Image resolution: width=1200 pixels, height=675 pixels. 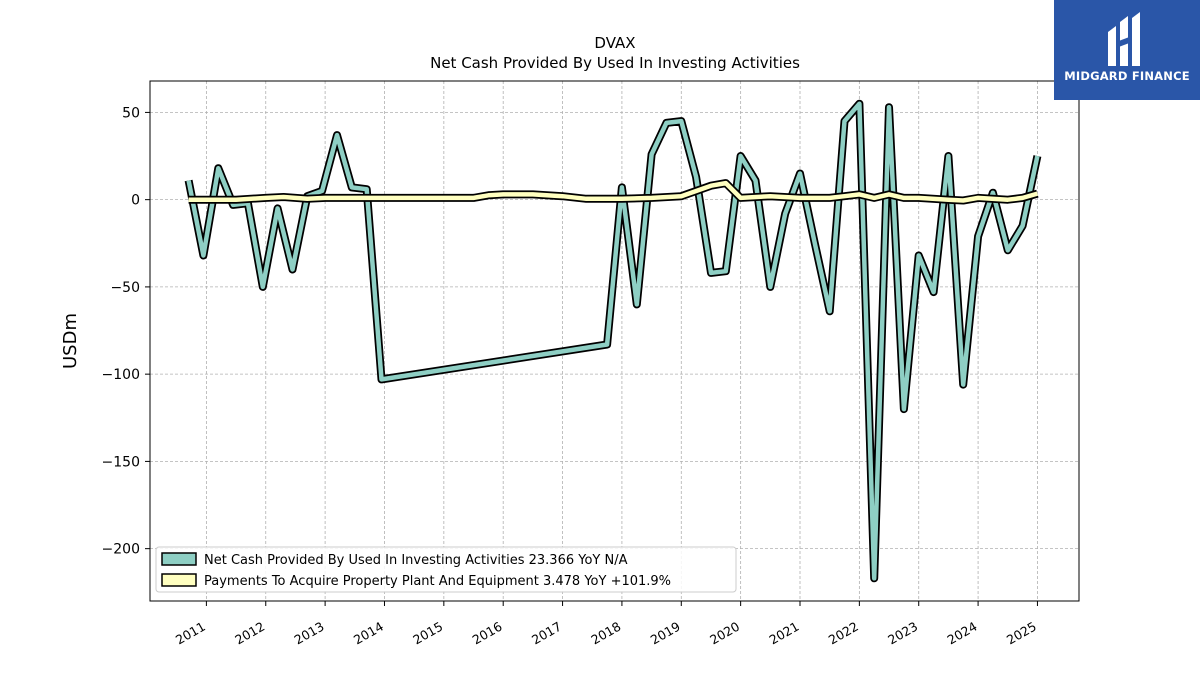 I want to click on x-tick-label: 2012, so click(x=249, y=633).